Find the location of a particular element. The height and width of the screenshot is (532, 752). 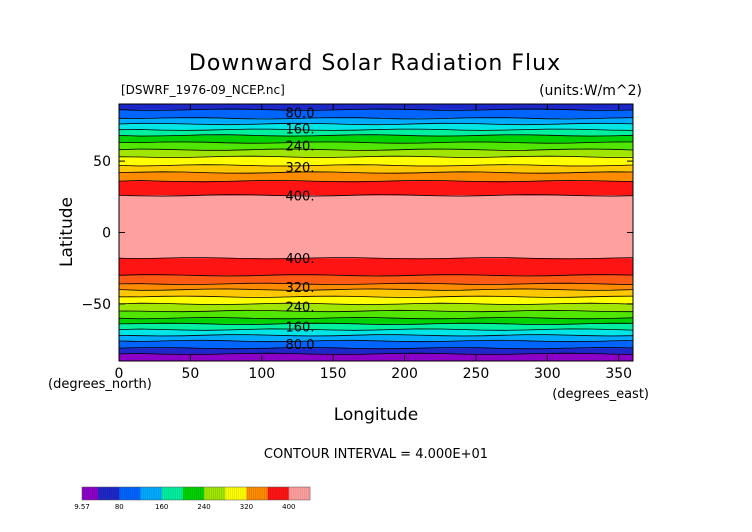

colorbar is located at coordinates (196, 493).